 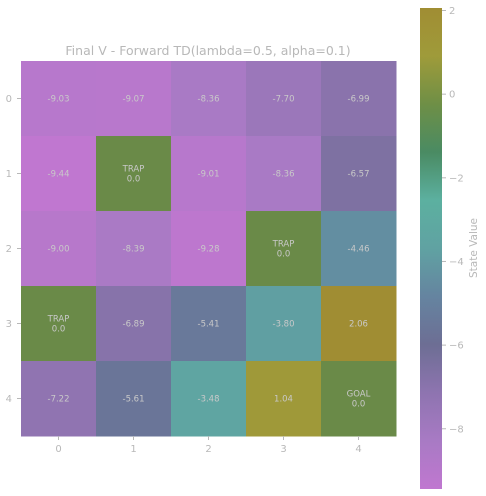 I want to click on colorbar-ticks: −8 −6 −4 −2 0 2, so click(x=453, y=220).